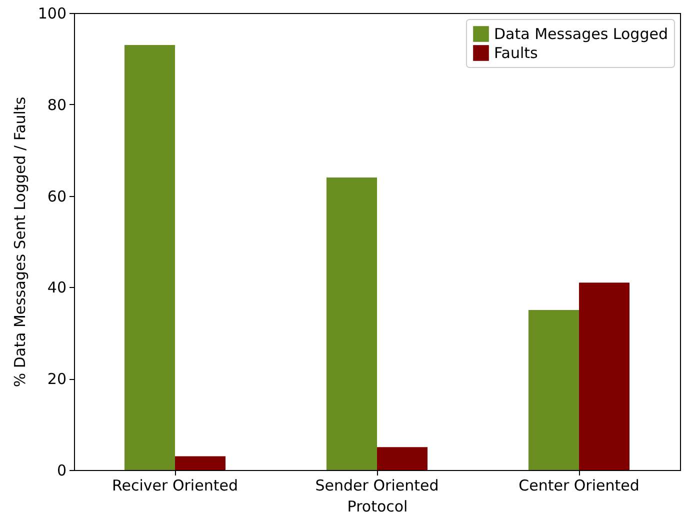 Image resolution: width=688 pixels, height=525 pixels. Describe the element at coordinates (516, 53) in the screenshot. I see `legend-label: Faults` at that location.